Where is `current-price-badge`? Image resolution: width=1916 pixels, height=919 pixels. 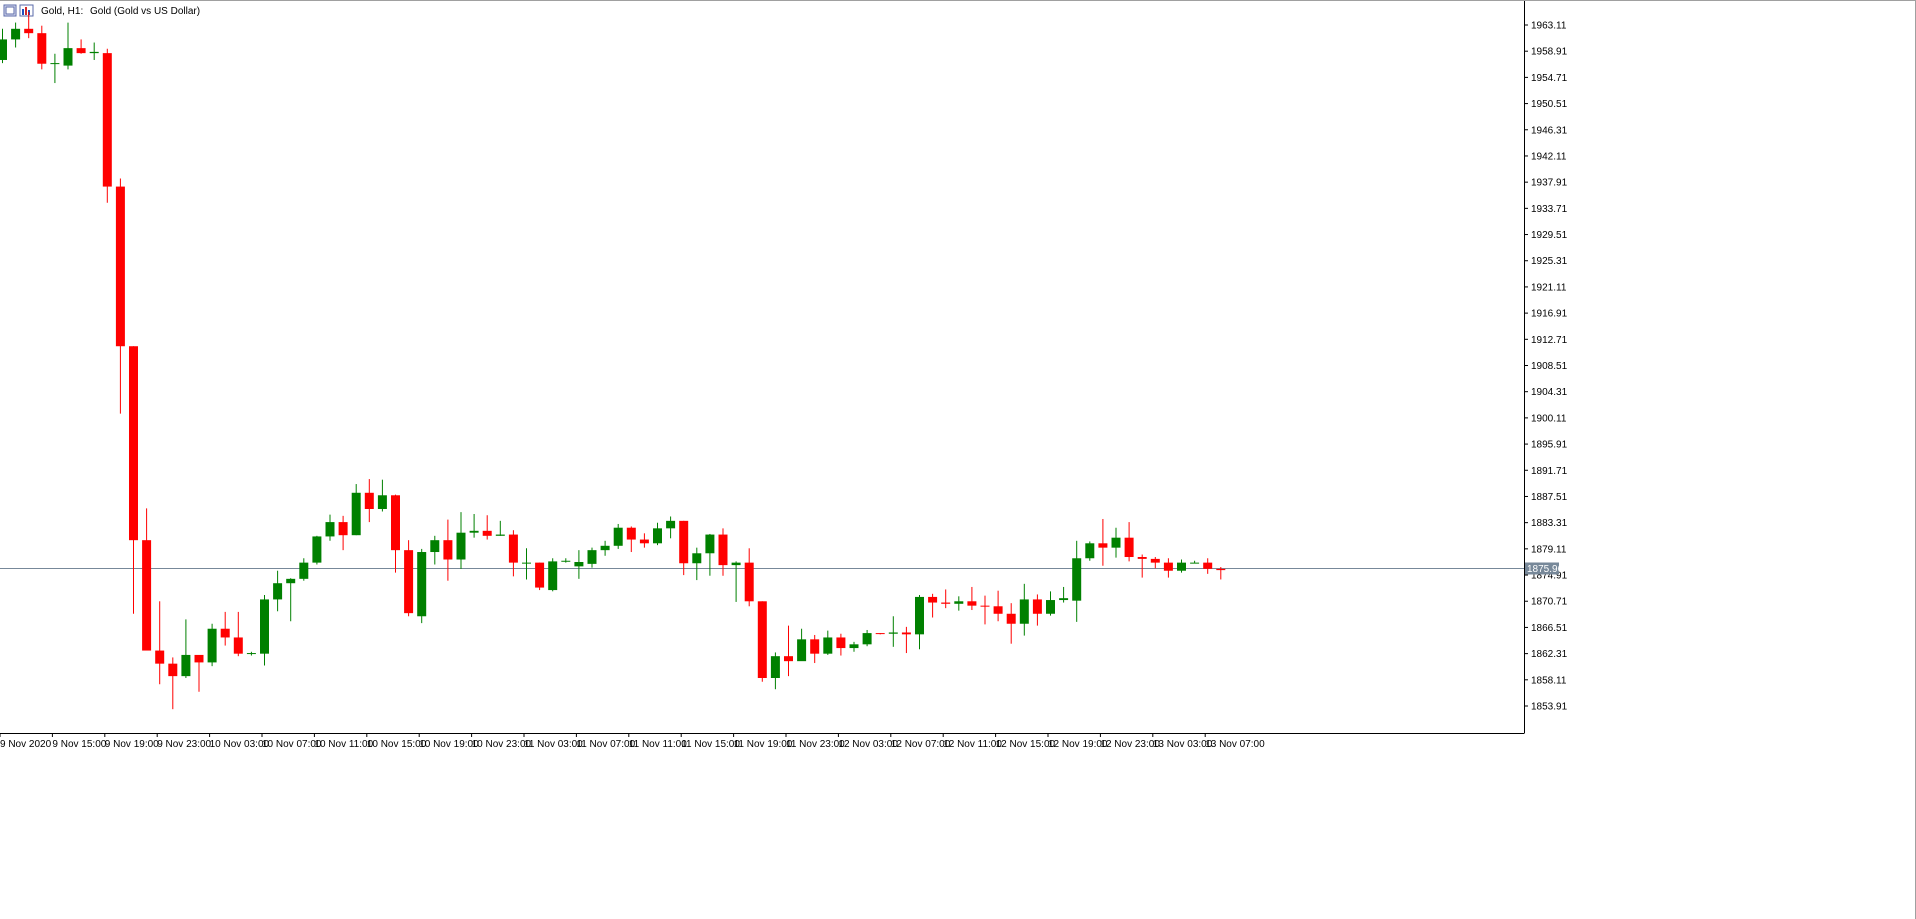 current-price-badge is located at coordinates (1542, 568).